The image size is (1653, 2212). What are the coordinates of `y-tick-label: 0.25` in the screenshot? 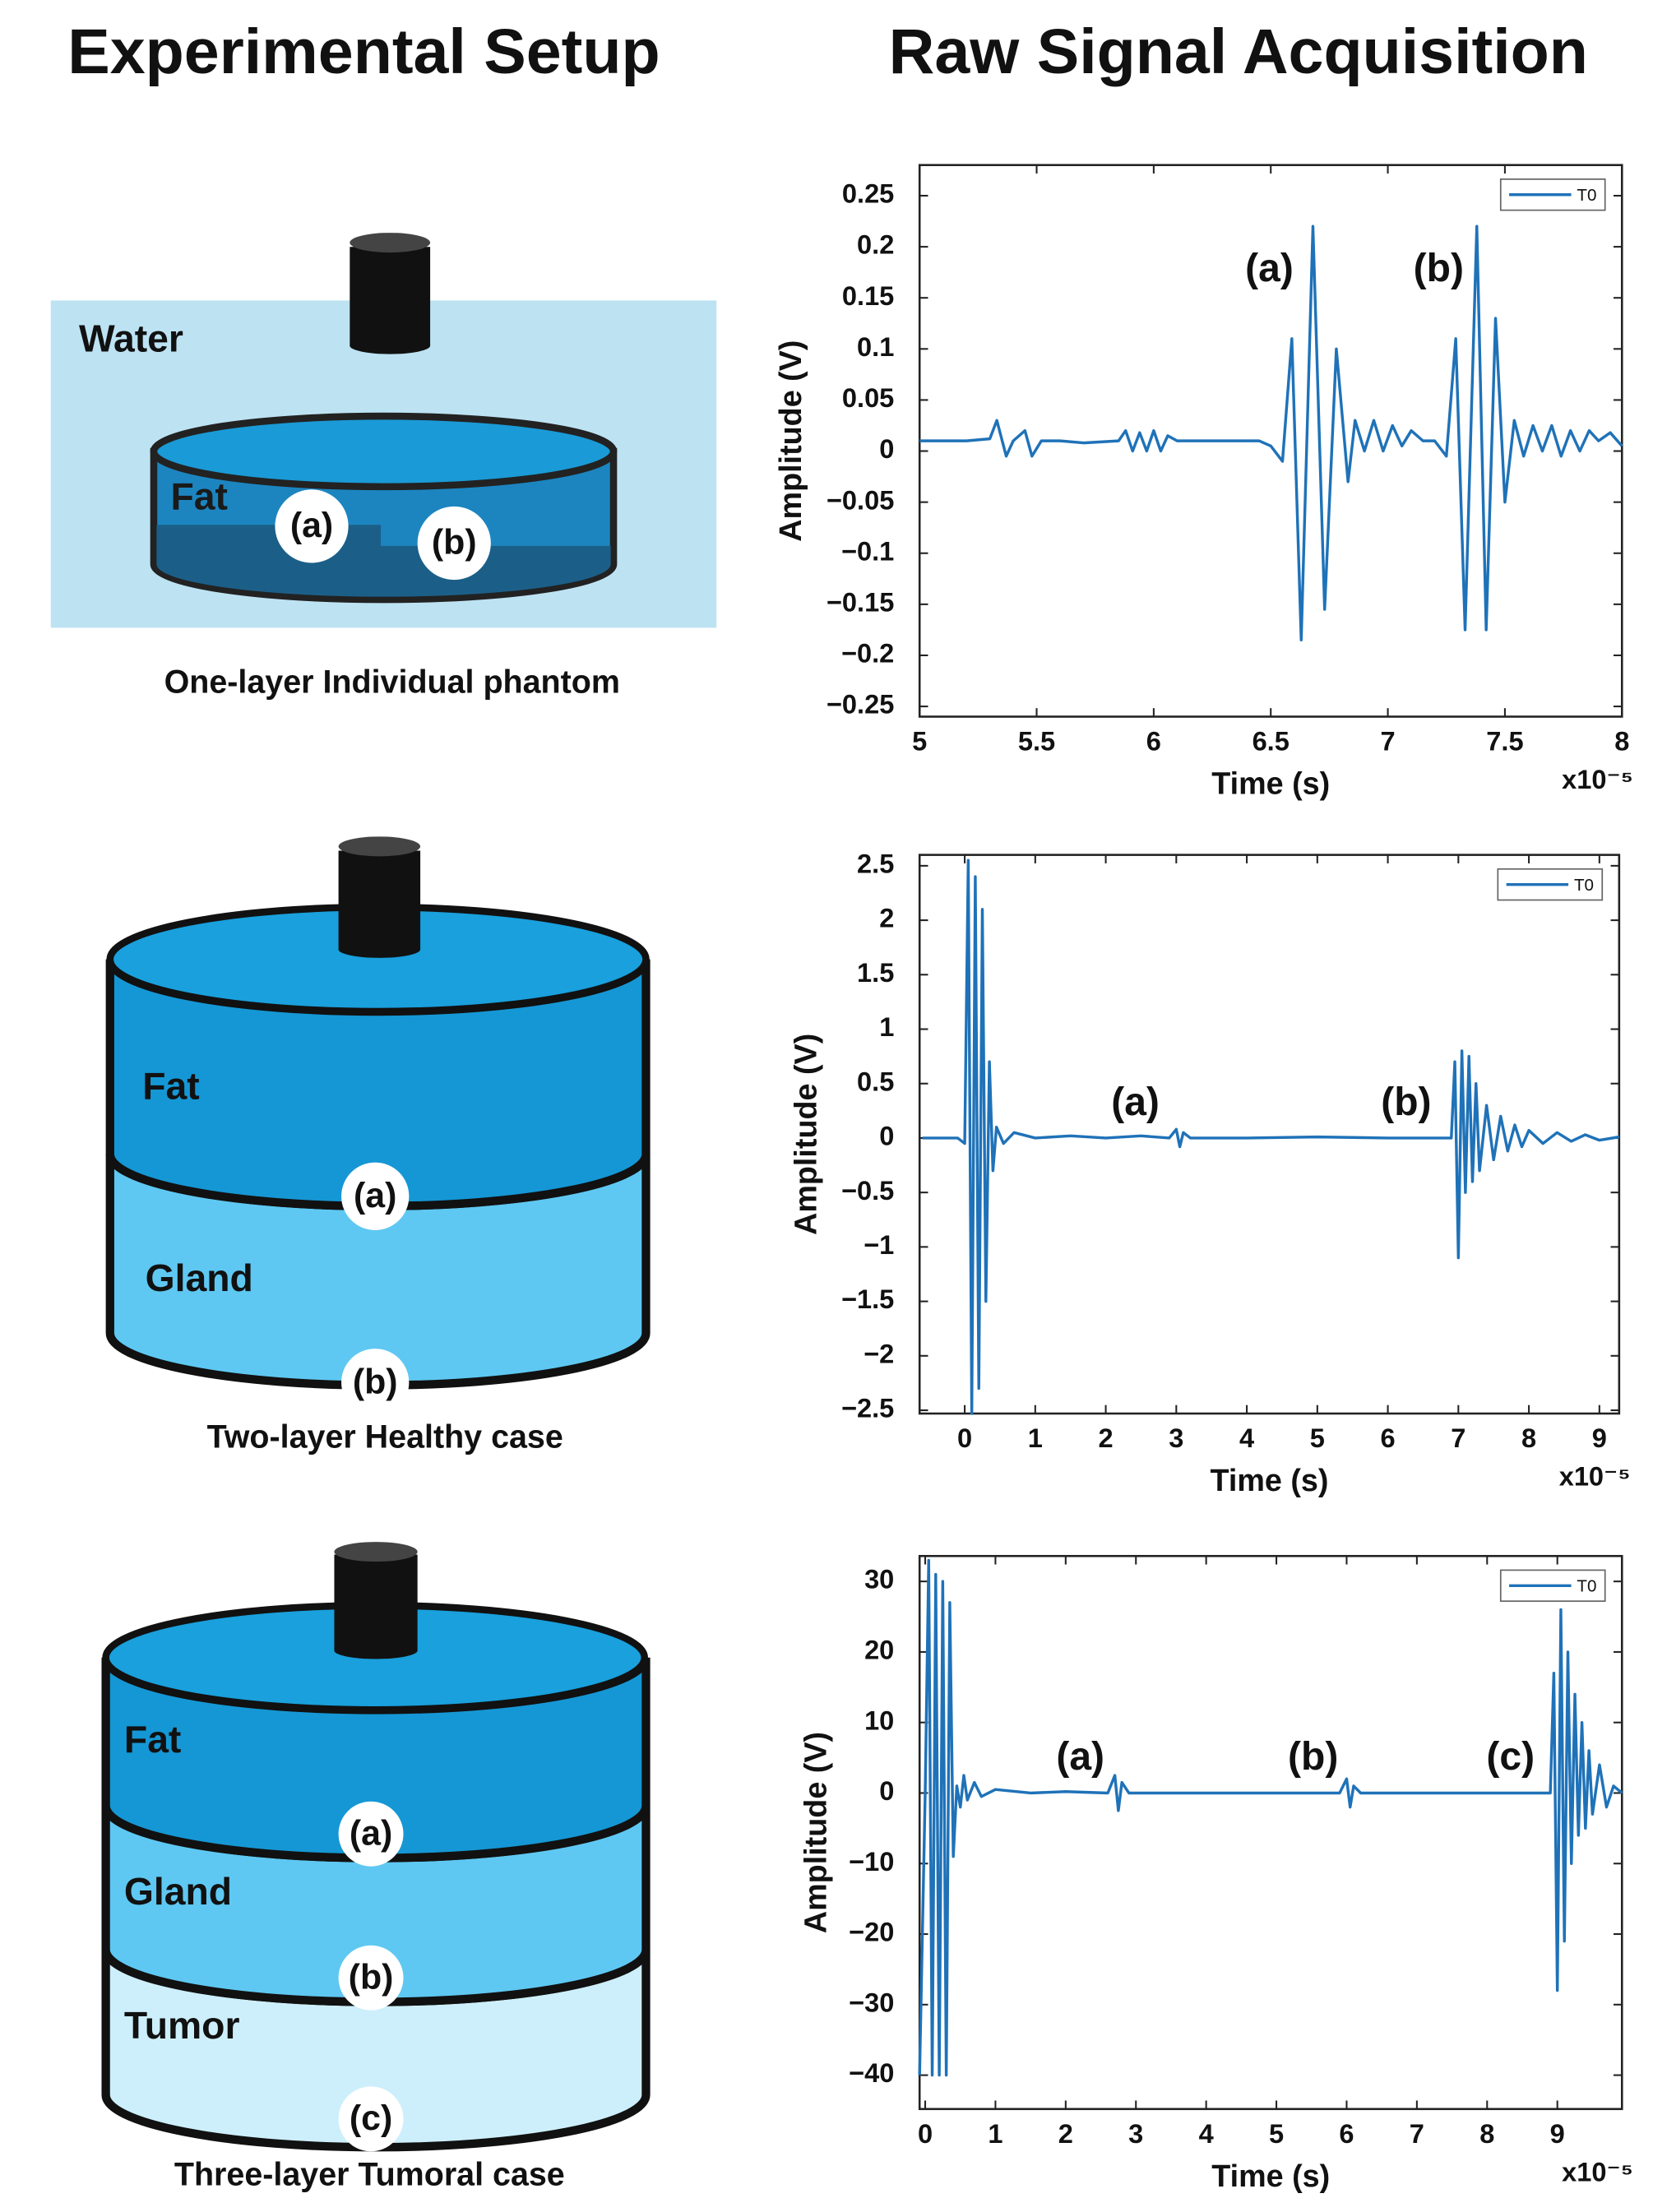 It's located at (868, 193).